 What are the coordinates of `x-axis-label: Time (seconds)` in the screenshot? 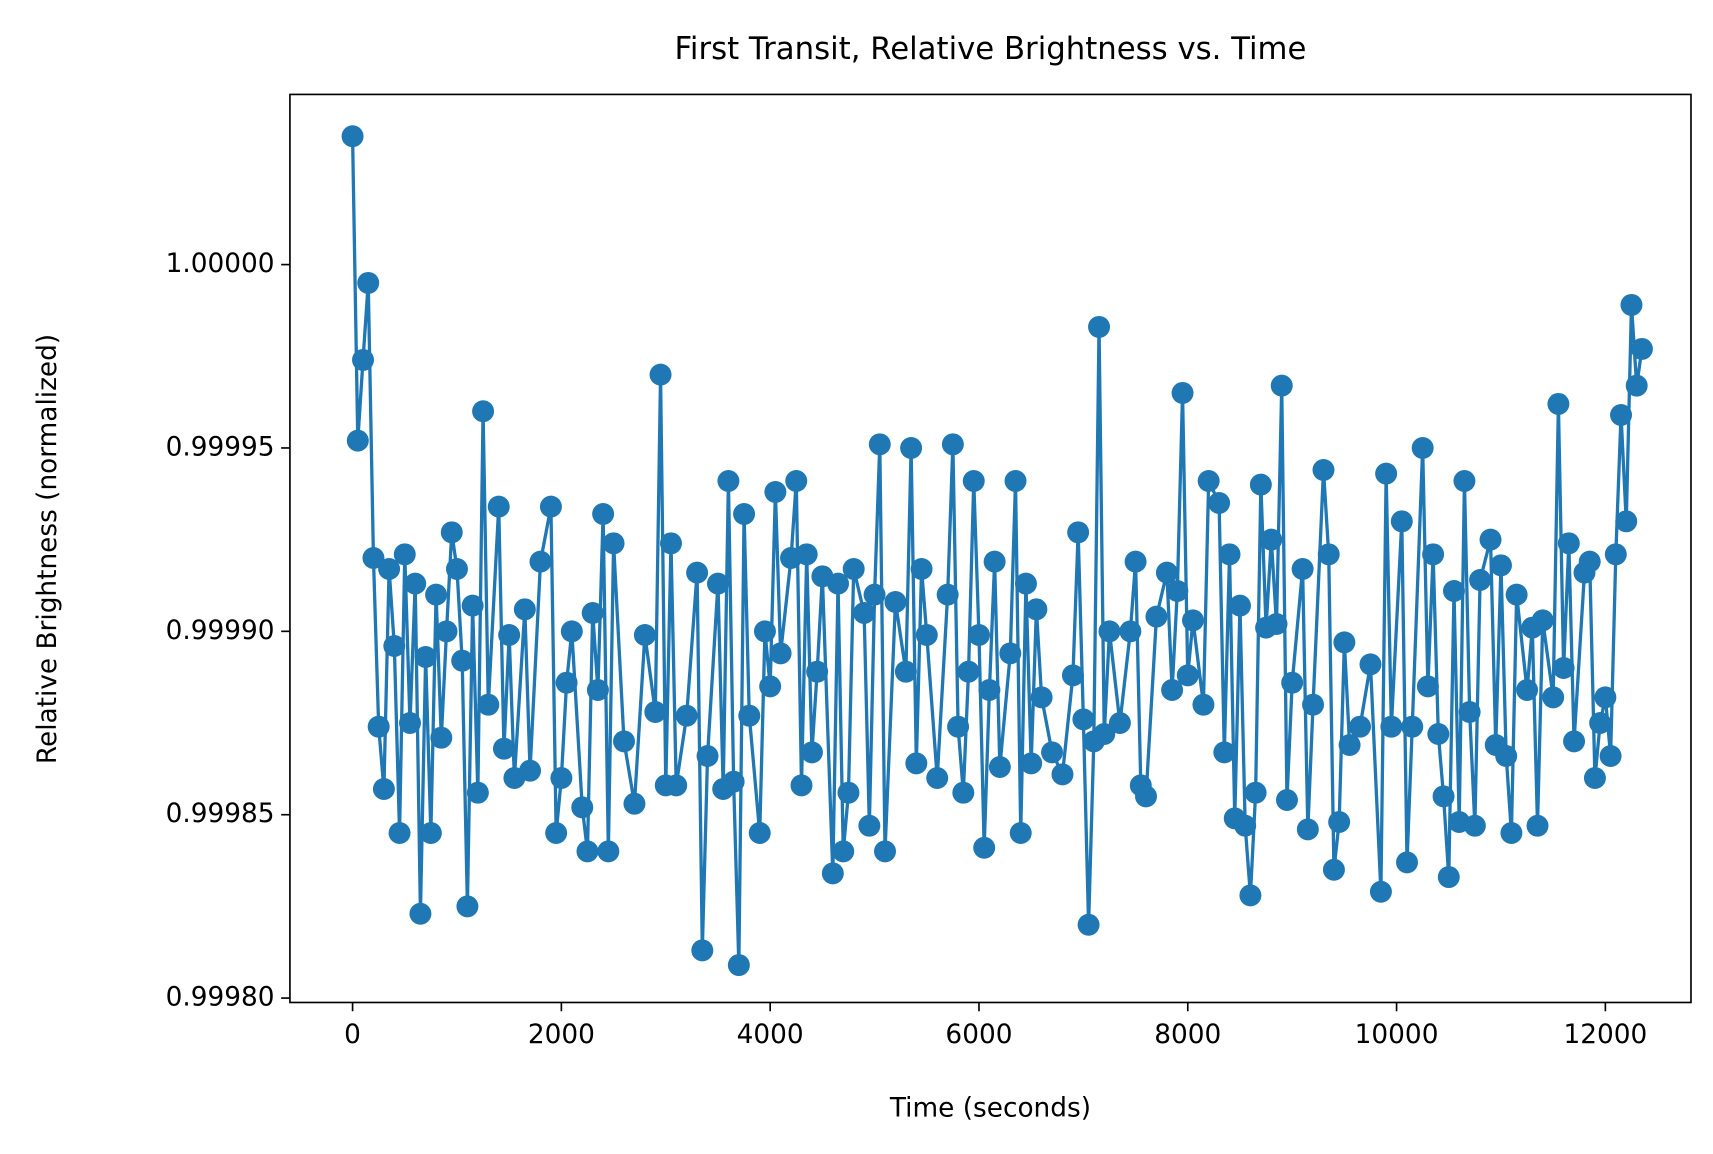 It's located at (990, 1108).